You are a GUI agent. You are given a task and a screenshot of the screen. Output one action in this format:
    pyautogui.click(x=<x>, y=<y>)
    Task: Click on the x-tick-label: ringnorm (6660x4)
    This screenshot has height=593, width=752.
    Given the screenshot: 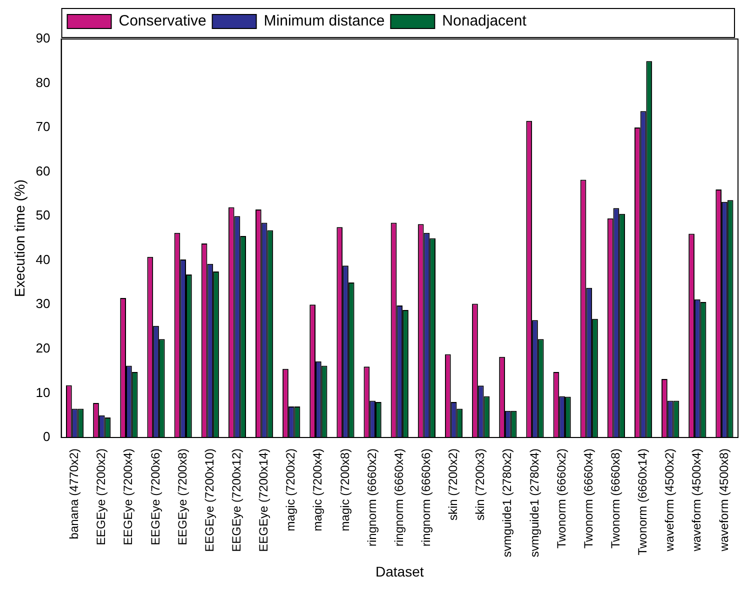 What is the action you would take?
    pyautogui.click(x=399, y=497)
    